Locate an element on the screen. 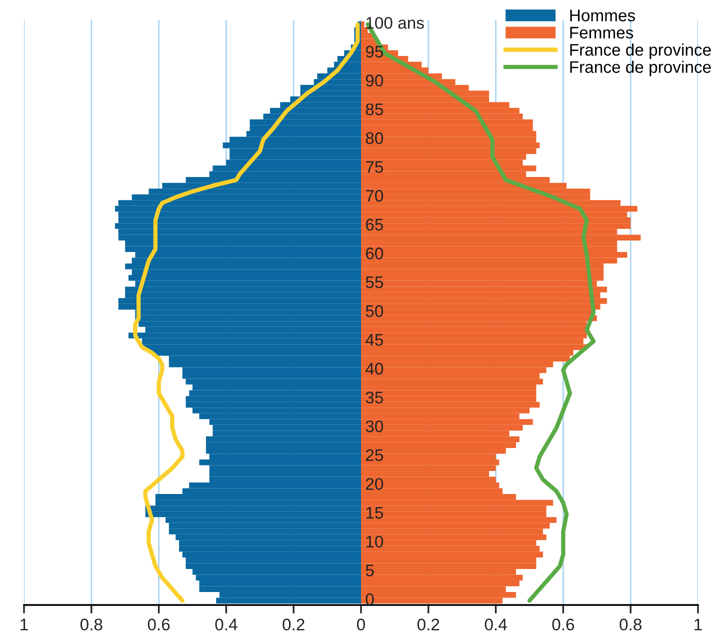 The height and width of the screenshot is (637, 718). y-tick-label: 35 is located at coordinates (375, 398).